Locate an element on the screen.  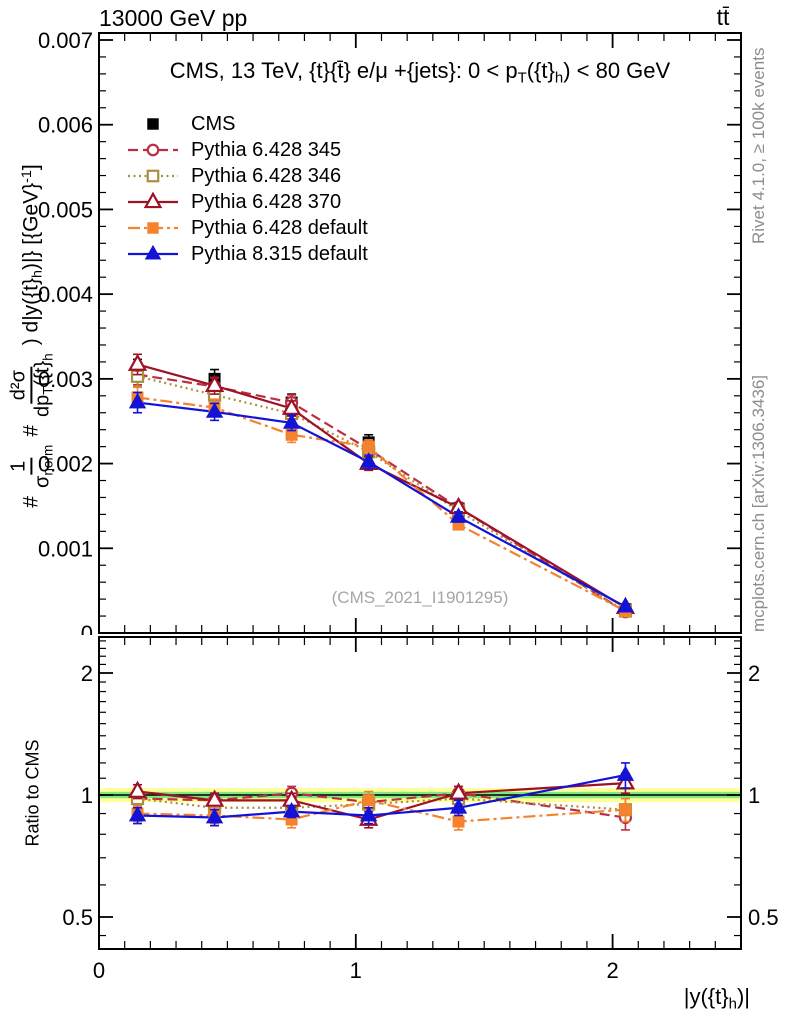
legend-item-pythia-6428-345: Pythia 6.428 345 is located at coordinates (247, 150).